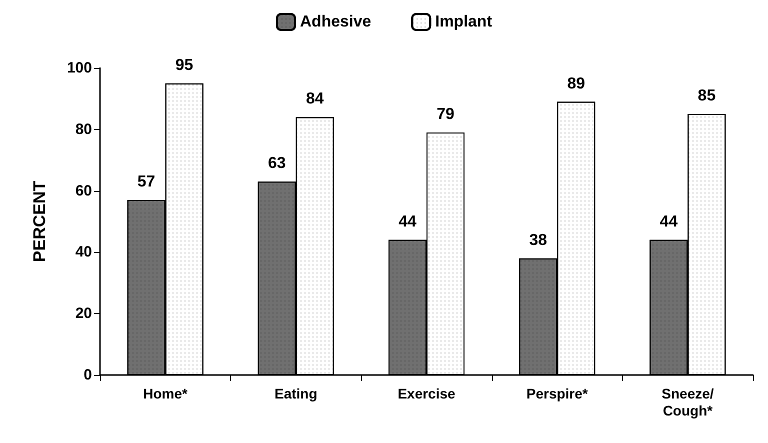  I want to click on y-tick-label: 0, so click(88, 375).